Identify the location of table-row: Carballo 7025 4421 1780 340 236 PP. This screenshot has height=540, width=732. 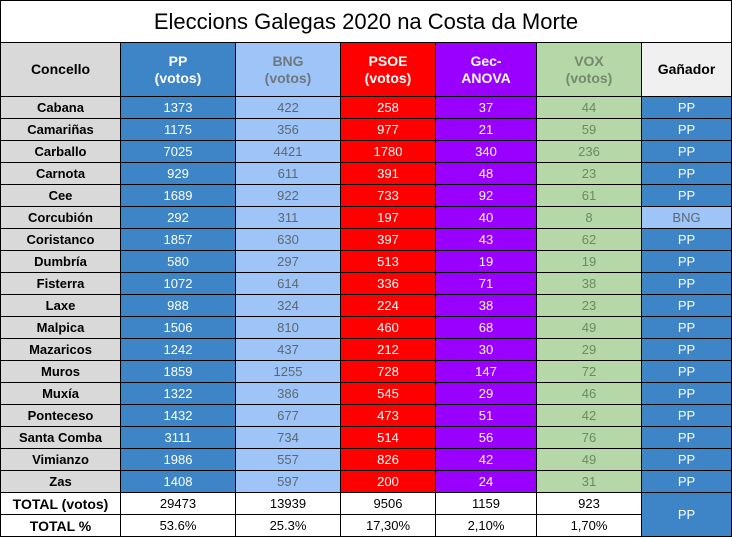
(366, 151).